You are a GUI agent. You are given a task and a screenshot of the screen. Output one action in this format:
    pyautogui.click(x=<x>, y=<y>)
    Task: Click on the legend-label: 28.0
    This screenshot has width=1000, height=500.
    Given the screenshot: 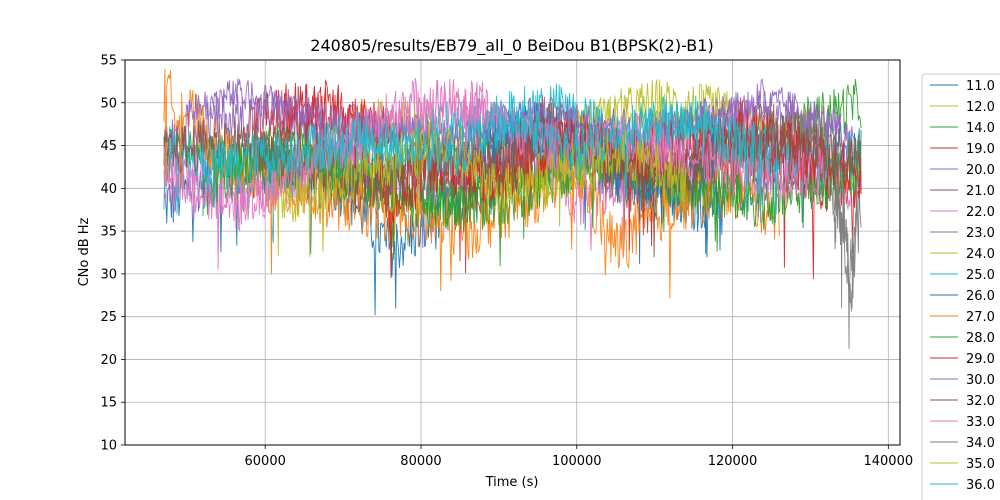 What is the action you would take?
    pyautogui.click(x=980, y=338)
    